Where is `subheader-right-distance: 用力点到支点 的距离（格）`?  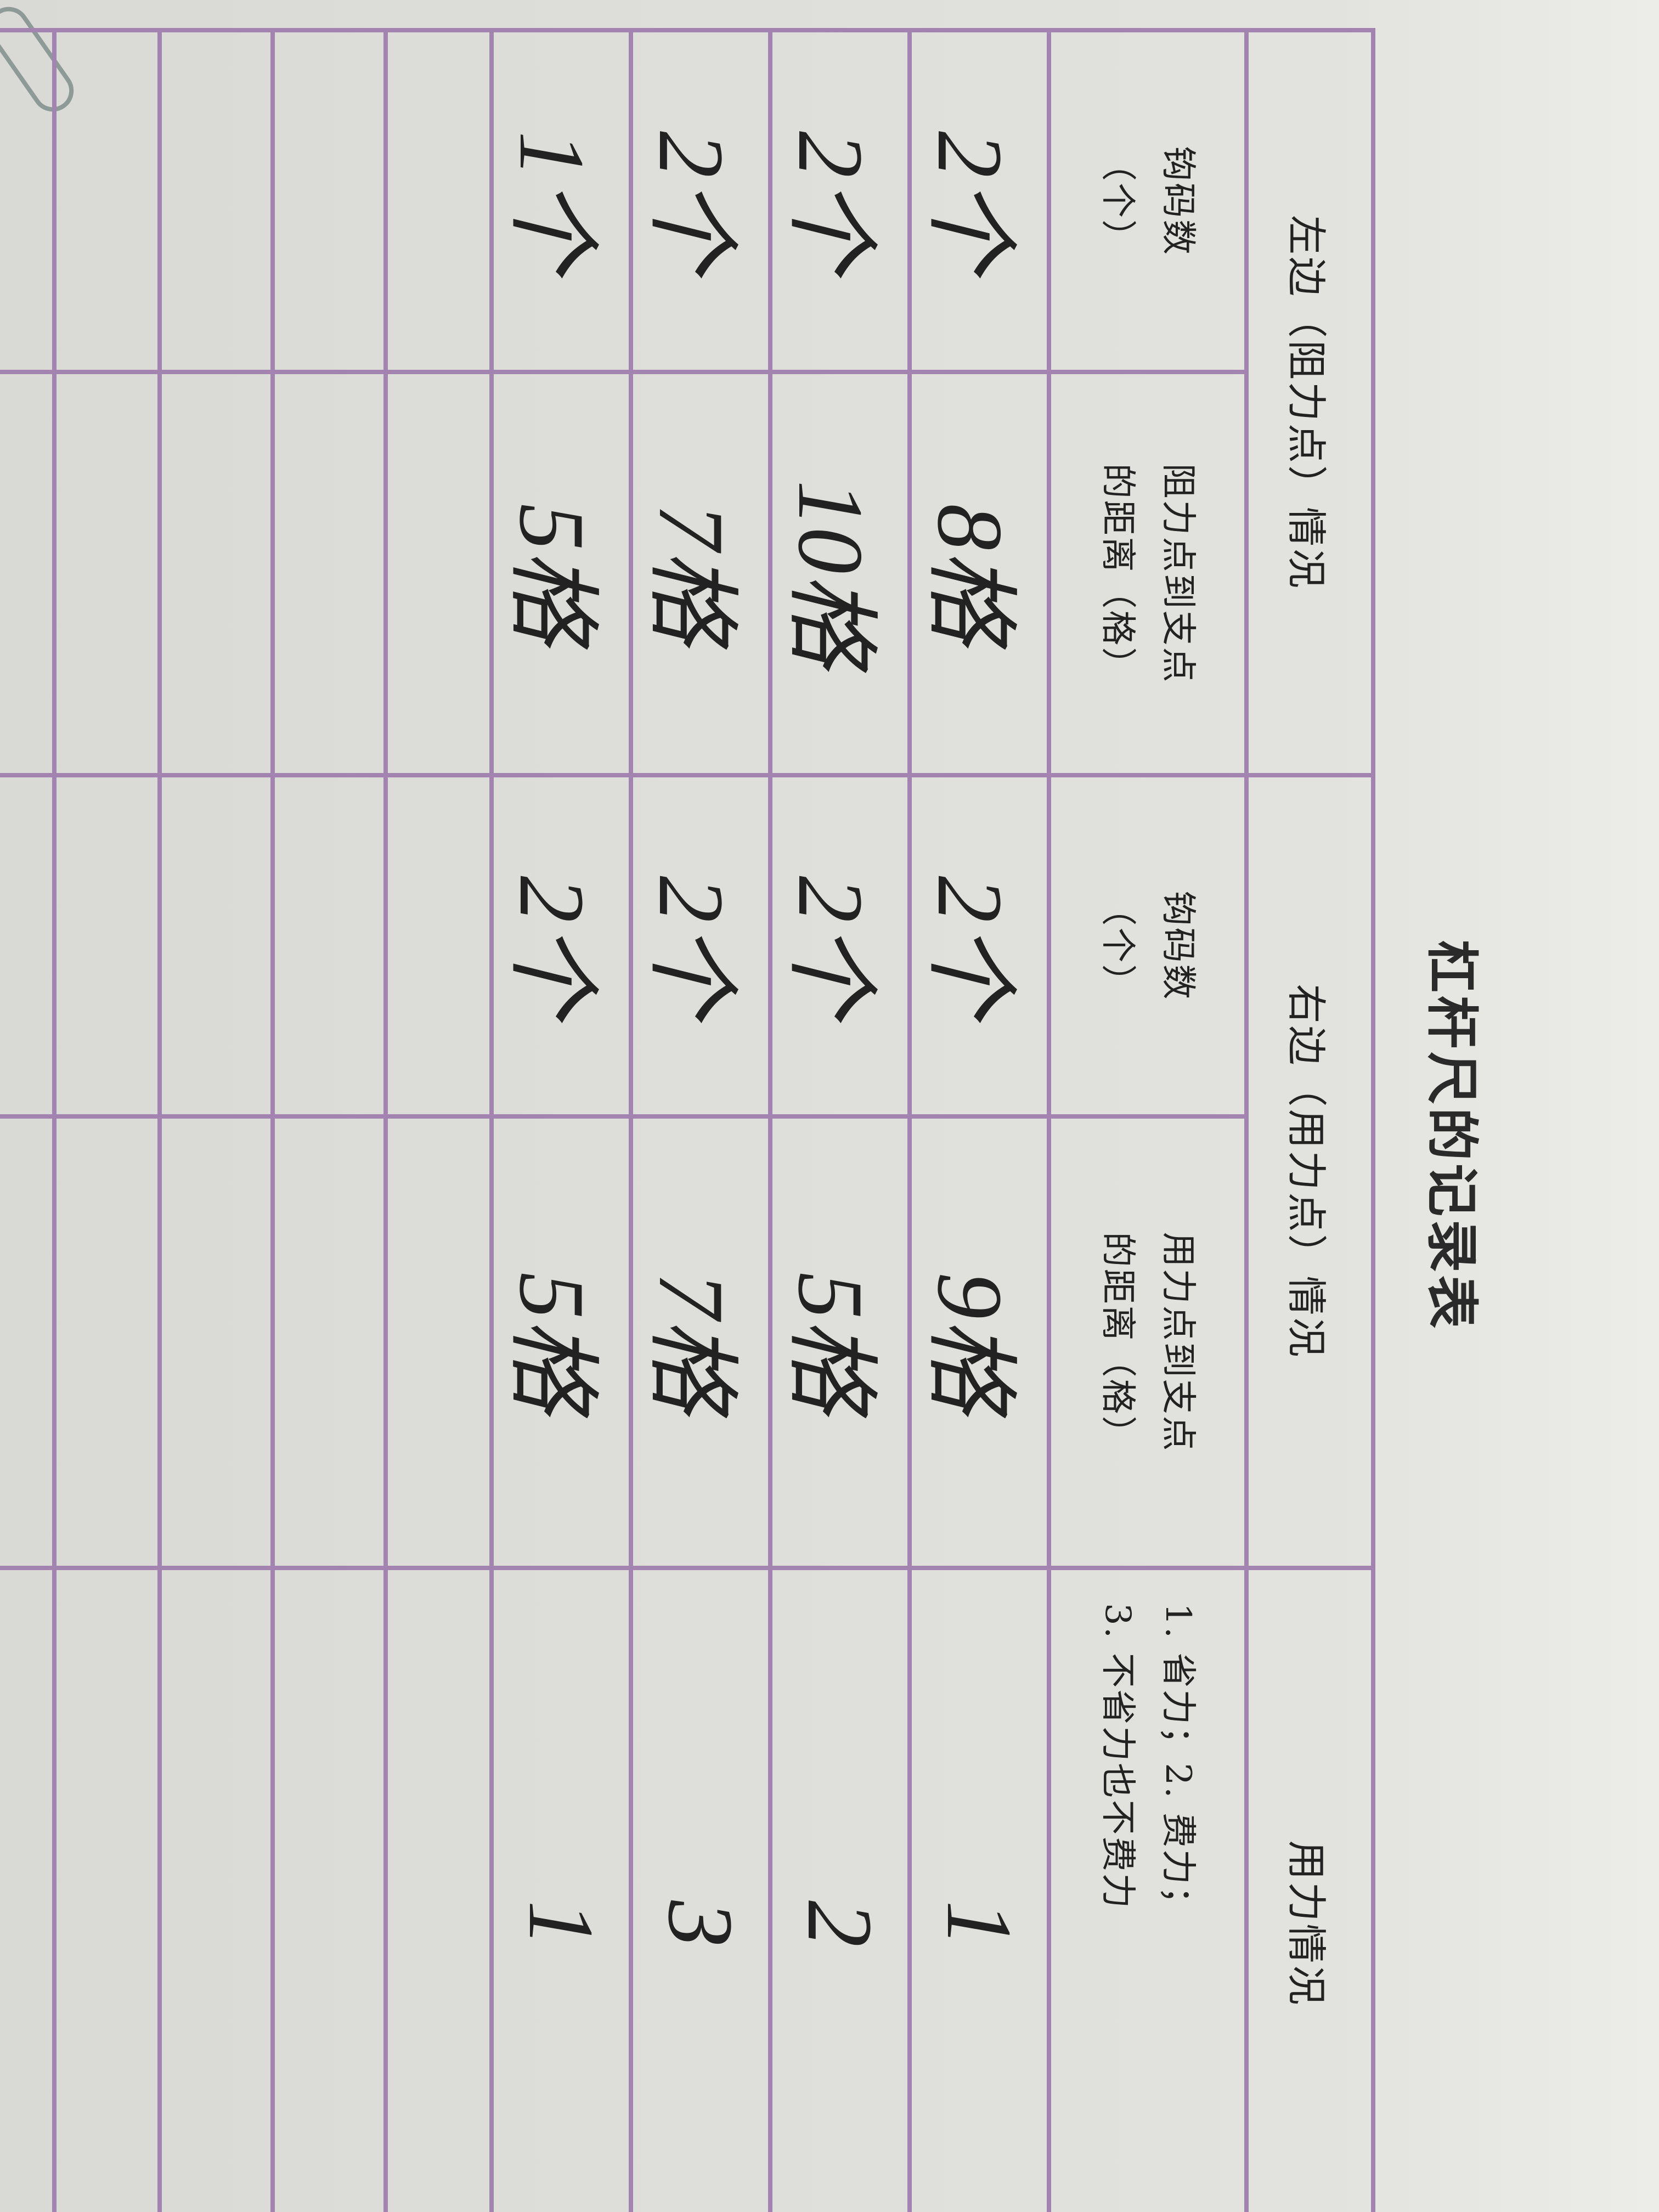 subheader-right-distance: 用力点到支点 的距离（格） is located at coordinates (1147, 1342).